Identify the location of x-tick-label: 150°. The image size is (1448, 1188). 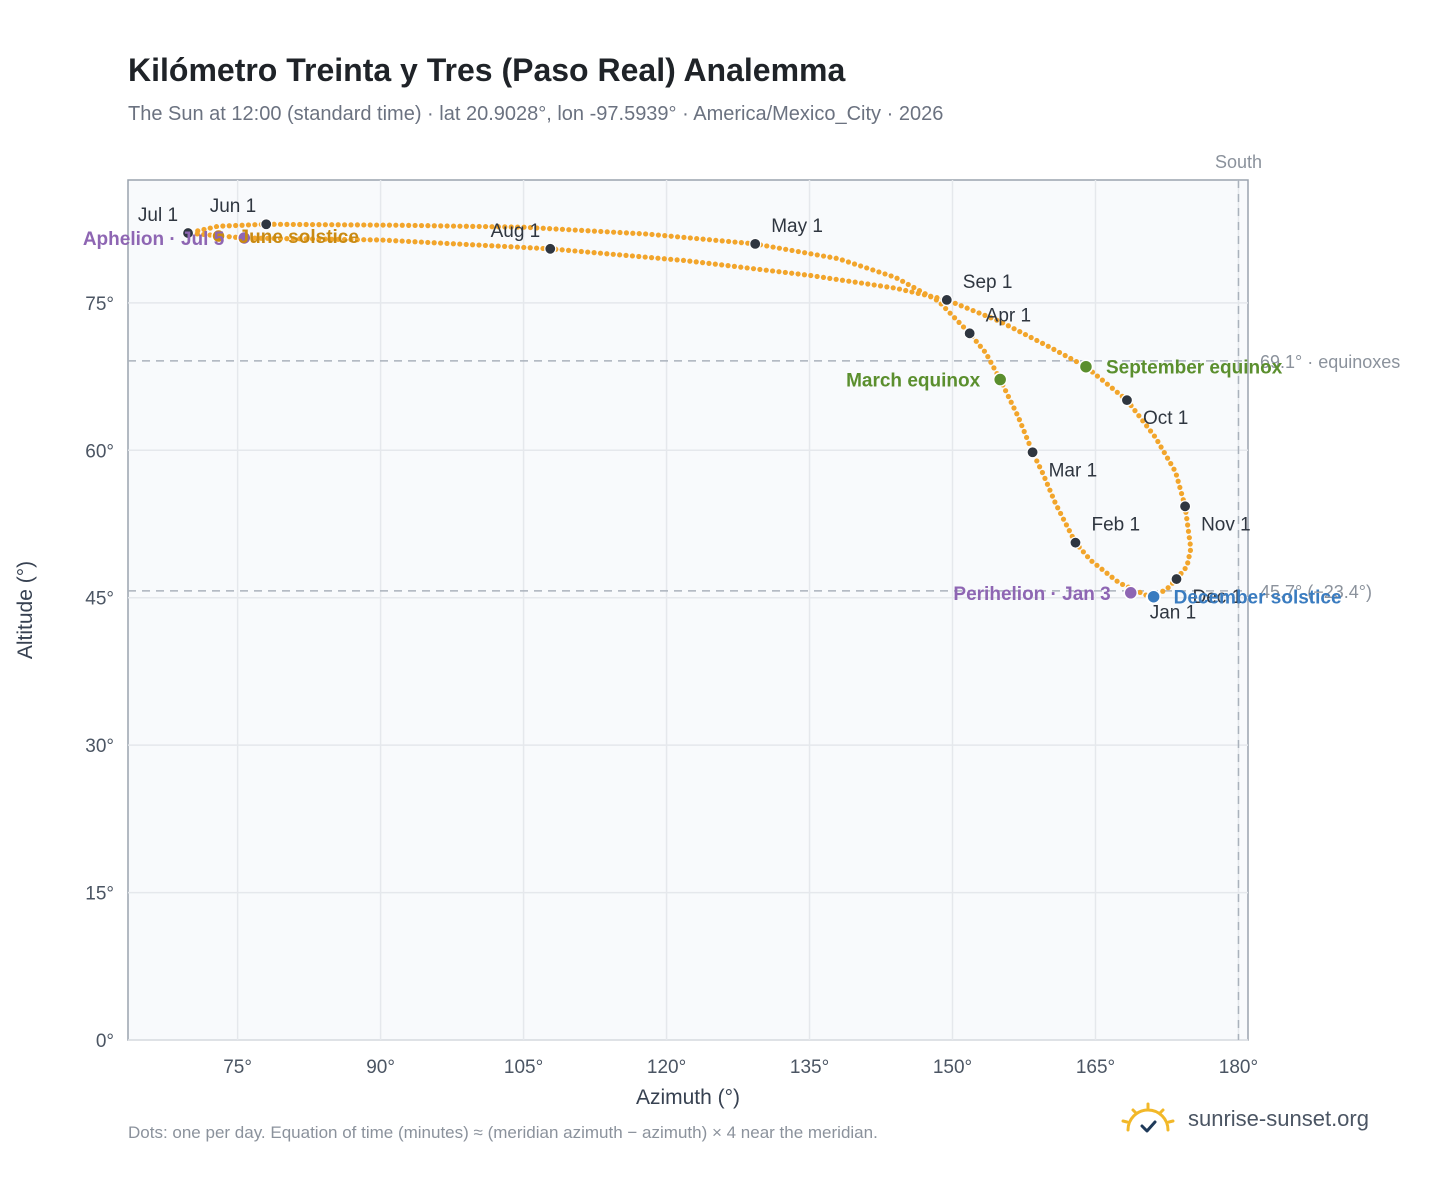
(952, 1067).